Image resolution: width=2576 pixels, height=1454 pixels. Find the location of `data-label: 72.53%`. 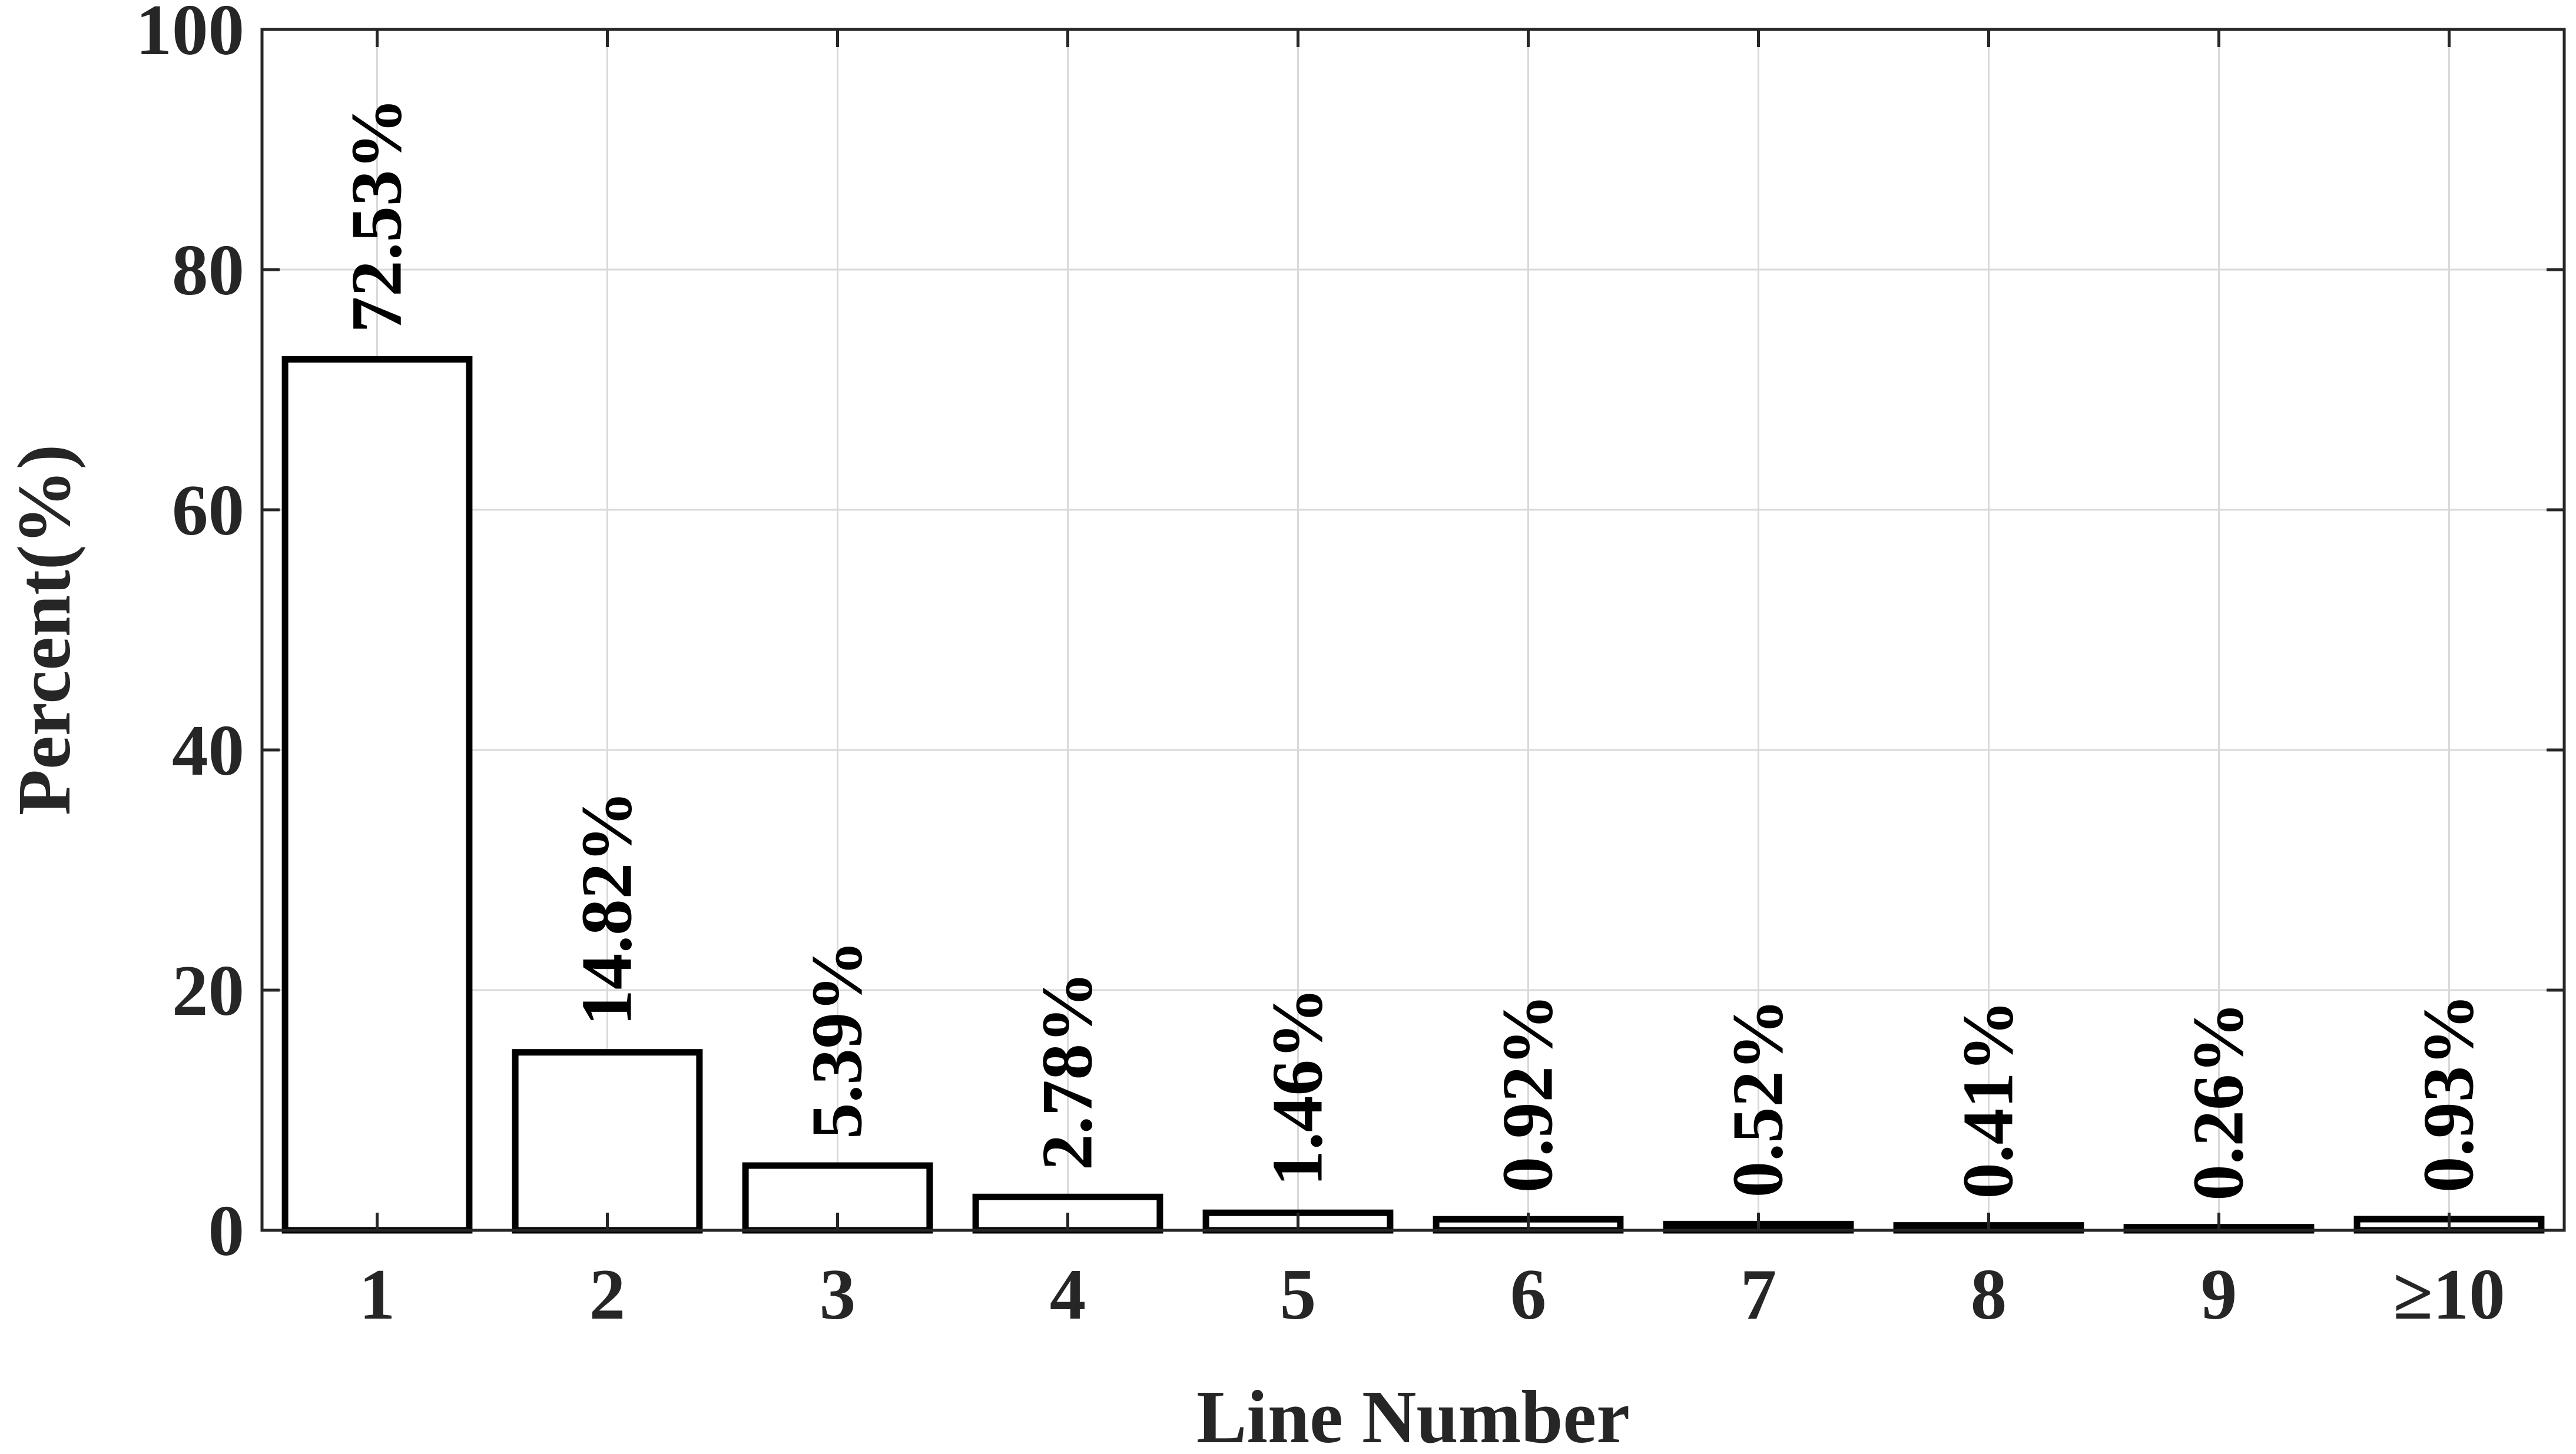

data-label: 72.53% is located at coordinates (376, 215).